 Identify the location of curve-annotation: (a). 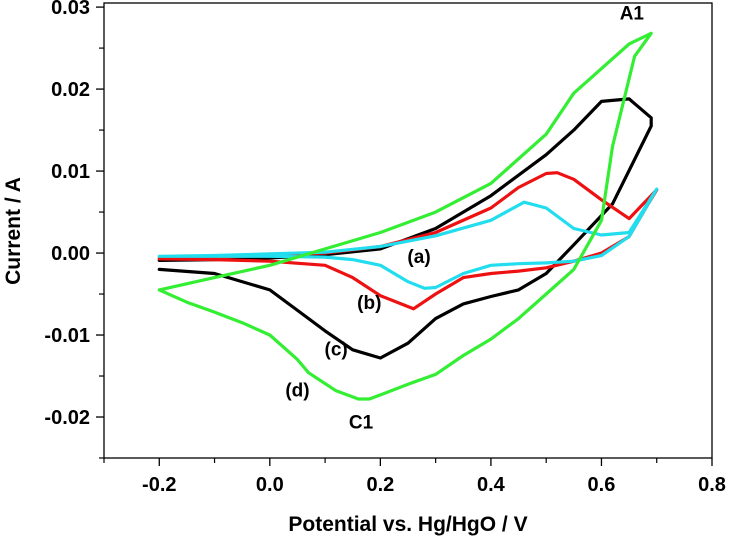
(418, 257).